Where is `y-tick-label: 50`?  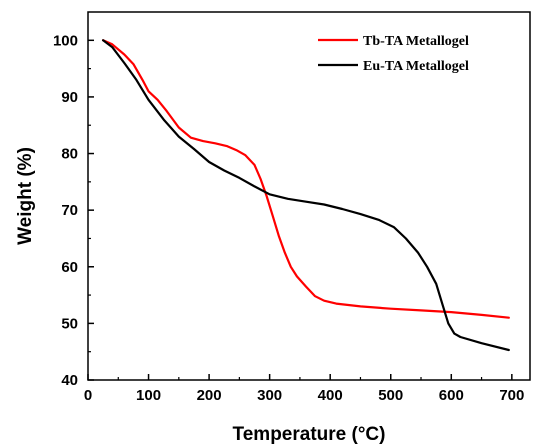
y-tick-label: 50 is located at coordinates (69, 323).